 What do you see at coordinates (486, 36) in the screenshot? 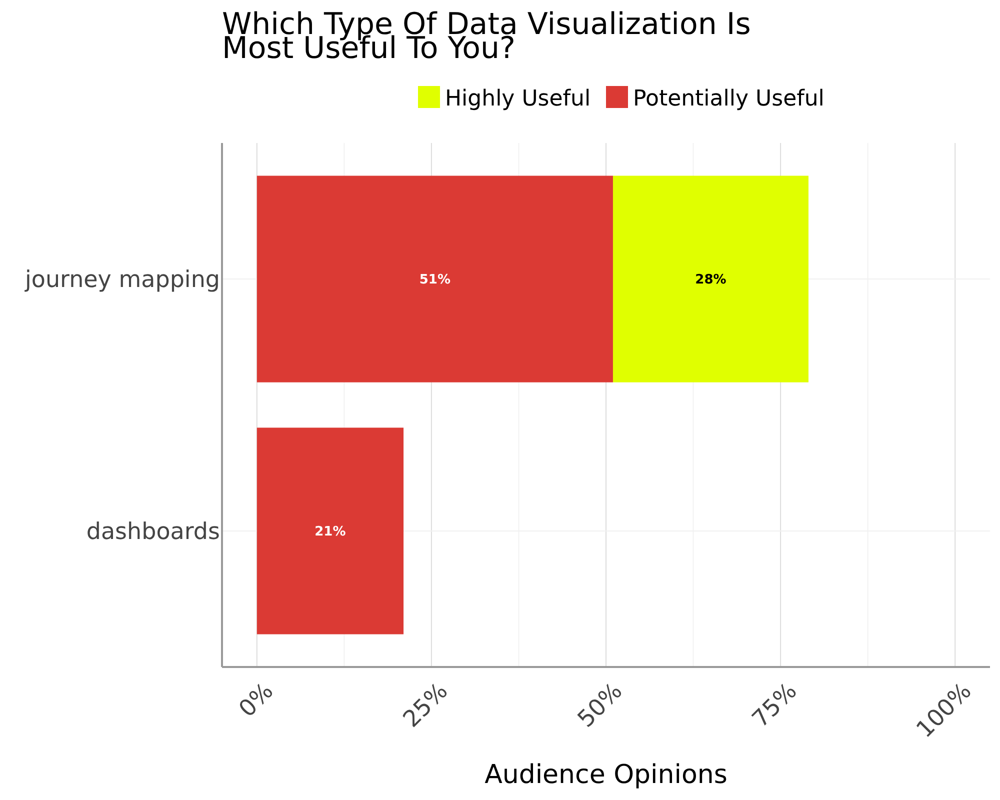
I see `chart-title: Which Type Of Data Visualization Is Most Useful To You?` at bounding box center [486, 36].